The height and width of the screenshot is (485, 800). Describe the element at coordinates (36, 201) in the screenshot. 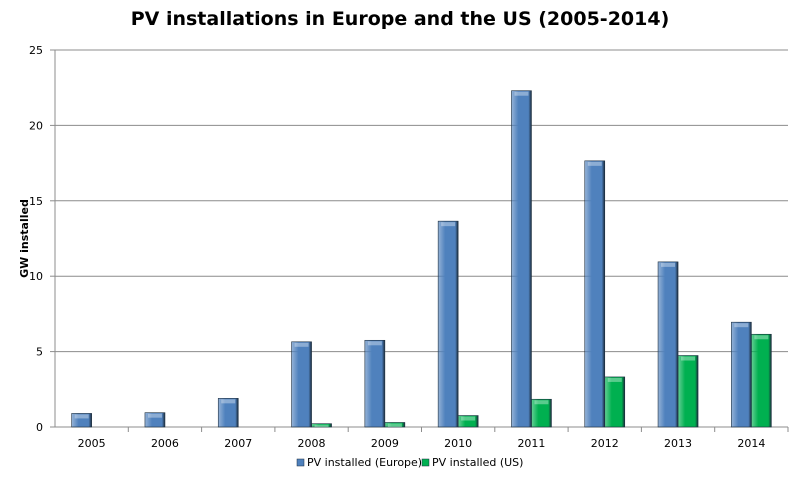

I see `y-tick-label: 15` at that location.